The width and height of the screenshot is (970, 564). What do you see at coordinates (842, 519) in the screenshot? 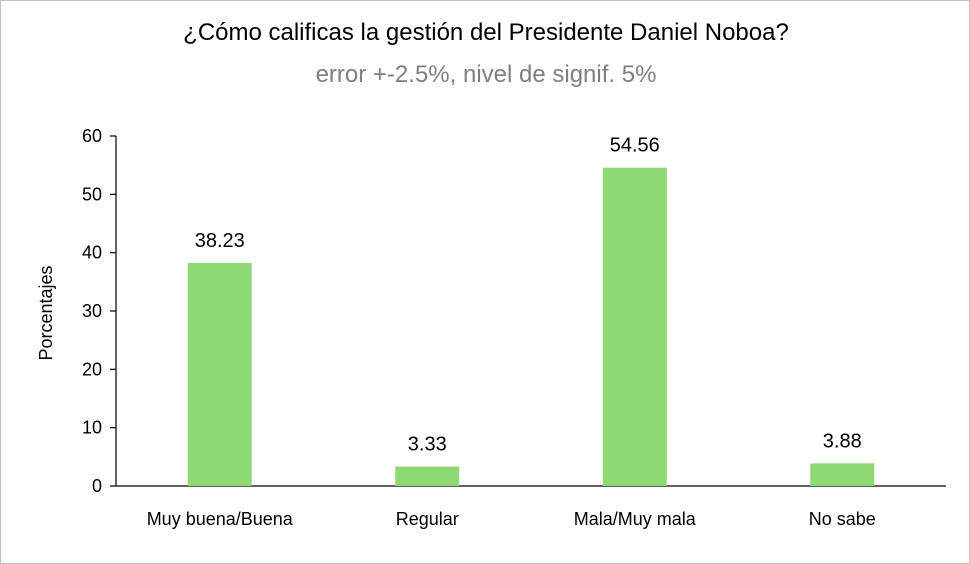
I see `x-tick-label: No sabe` at bounding box center [842, 519].